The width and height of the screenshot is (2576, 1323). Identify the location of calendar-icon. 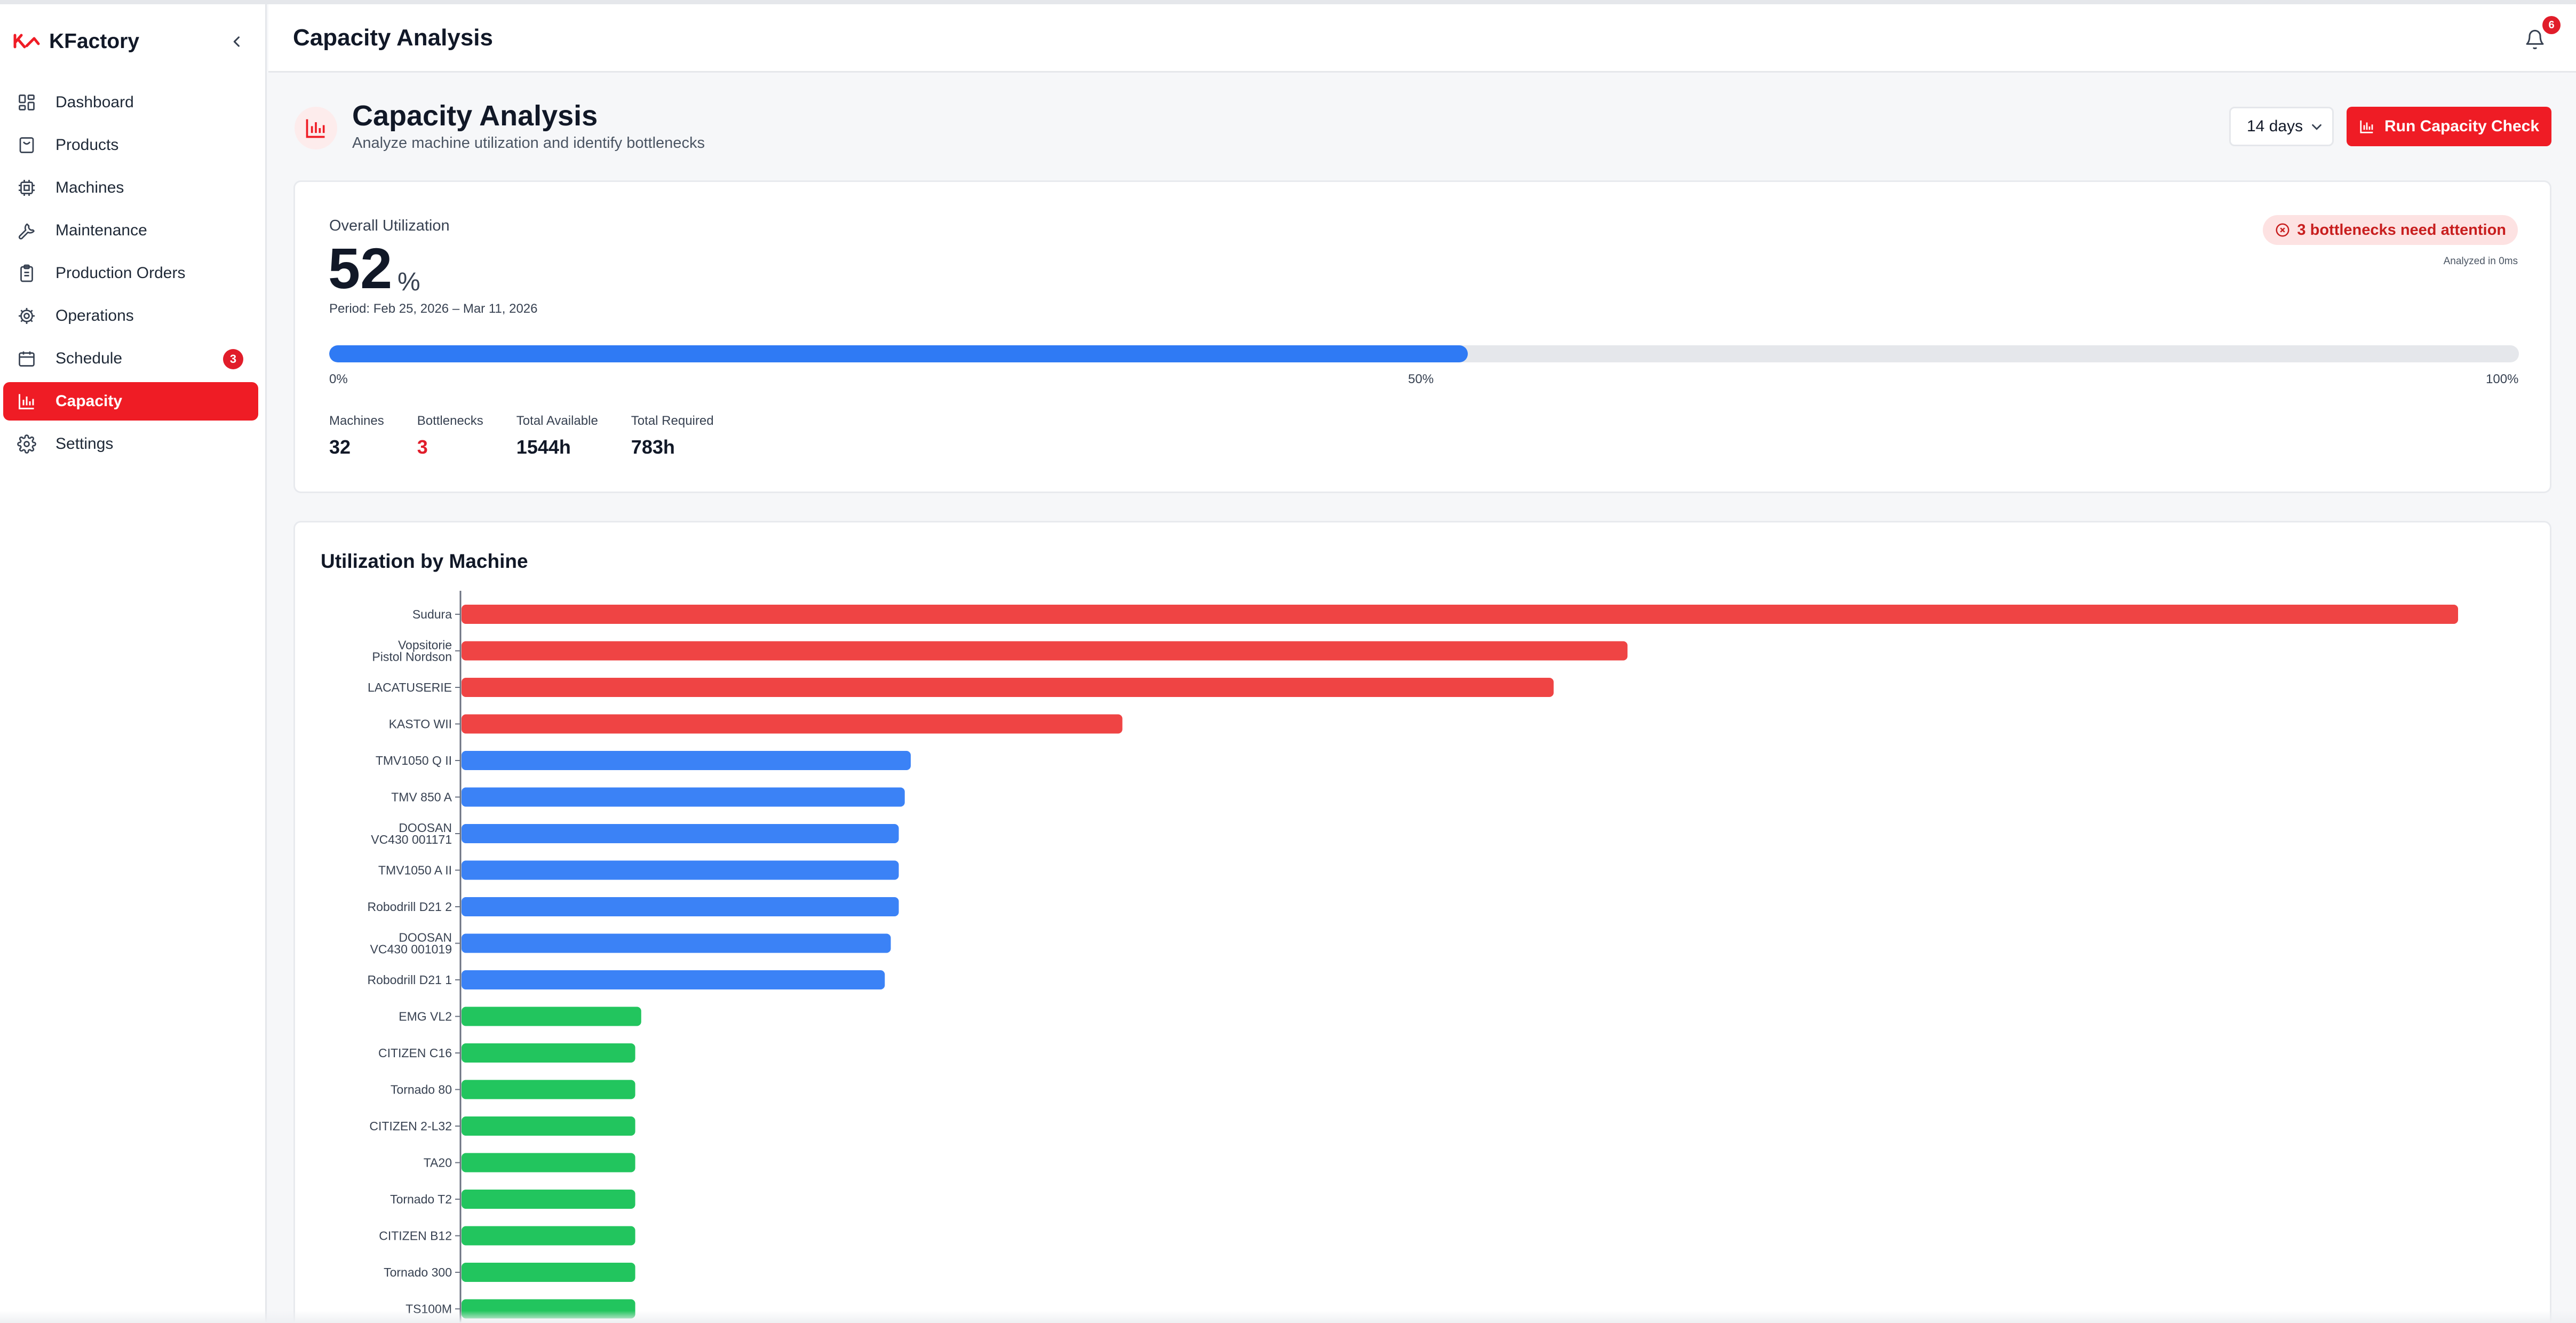
(26, 358).